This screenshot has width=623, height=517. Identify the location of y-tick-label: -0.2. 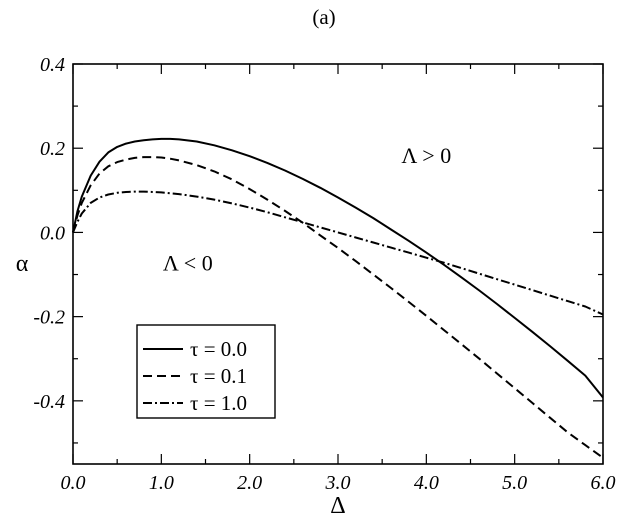
(49, 318).